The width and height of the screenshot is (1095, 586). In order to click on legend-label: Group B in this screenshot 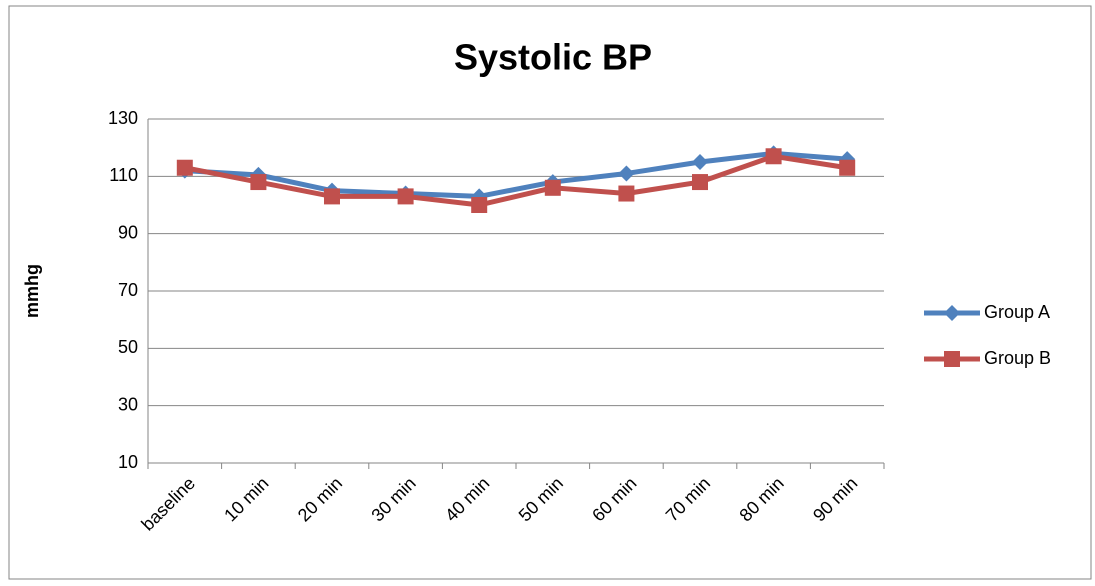, I will do `click(1017, 358)`.